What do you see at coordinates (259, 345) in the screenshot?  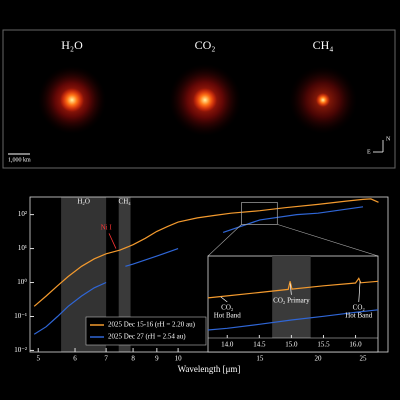 I see `x-tick-label: 14.5` at bounding box center [259, 345].